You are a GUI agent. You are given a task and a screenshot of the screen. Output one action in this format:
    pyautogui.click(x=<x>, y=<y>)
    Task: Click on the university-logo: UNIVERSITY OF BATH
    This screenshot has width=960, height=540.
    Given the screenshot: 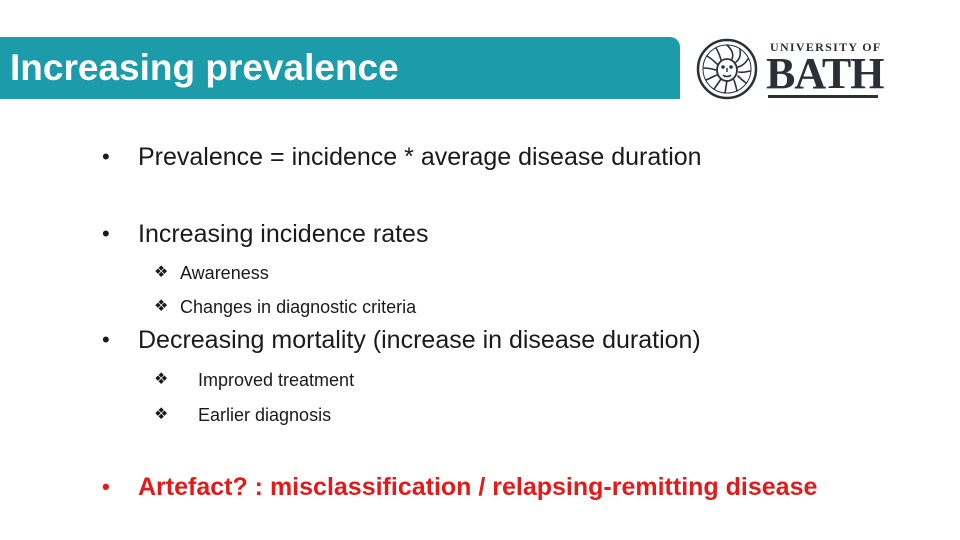 What is the action you would take?
    pyautogui.click(x=788, y=69)
    